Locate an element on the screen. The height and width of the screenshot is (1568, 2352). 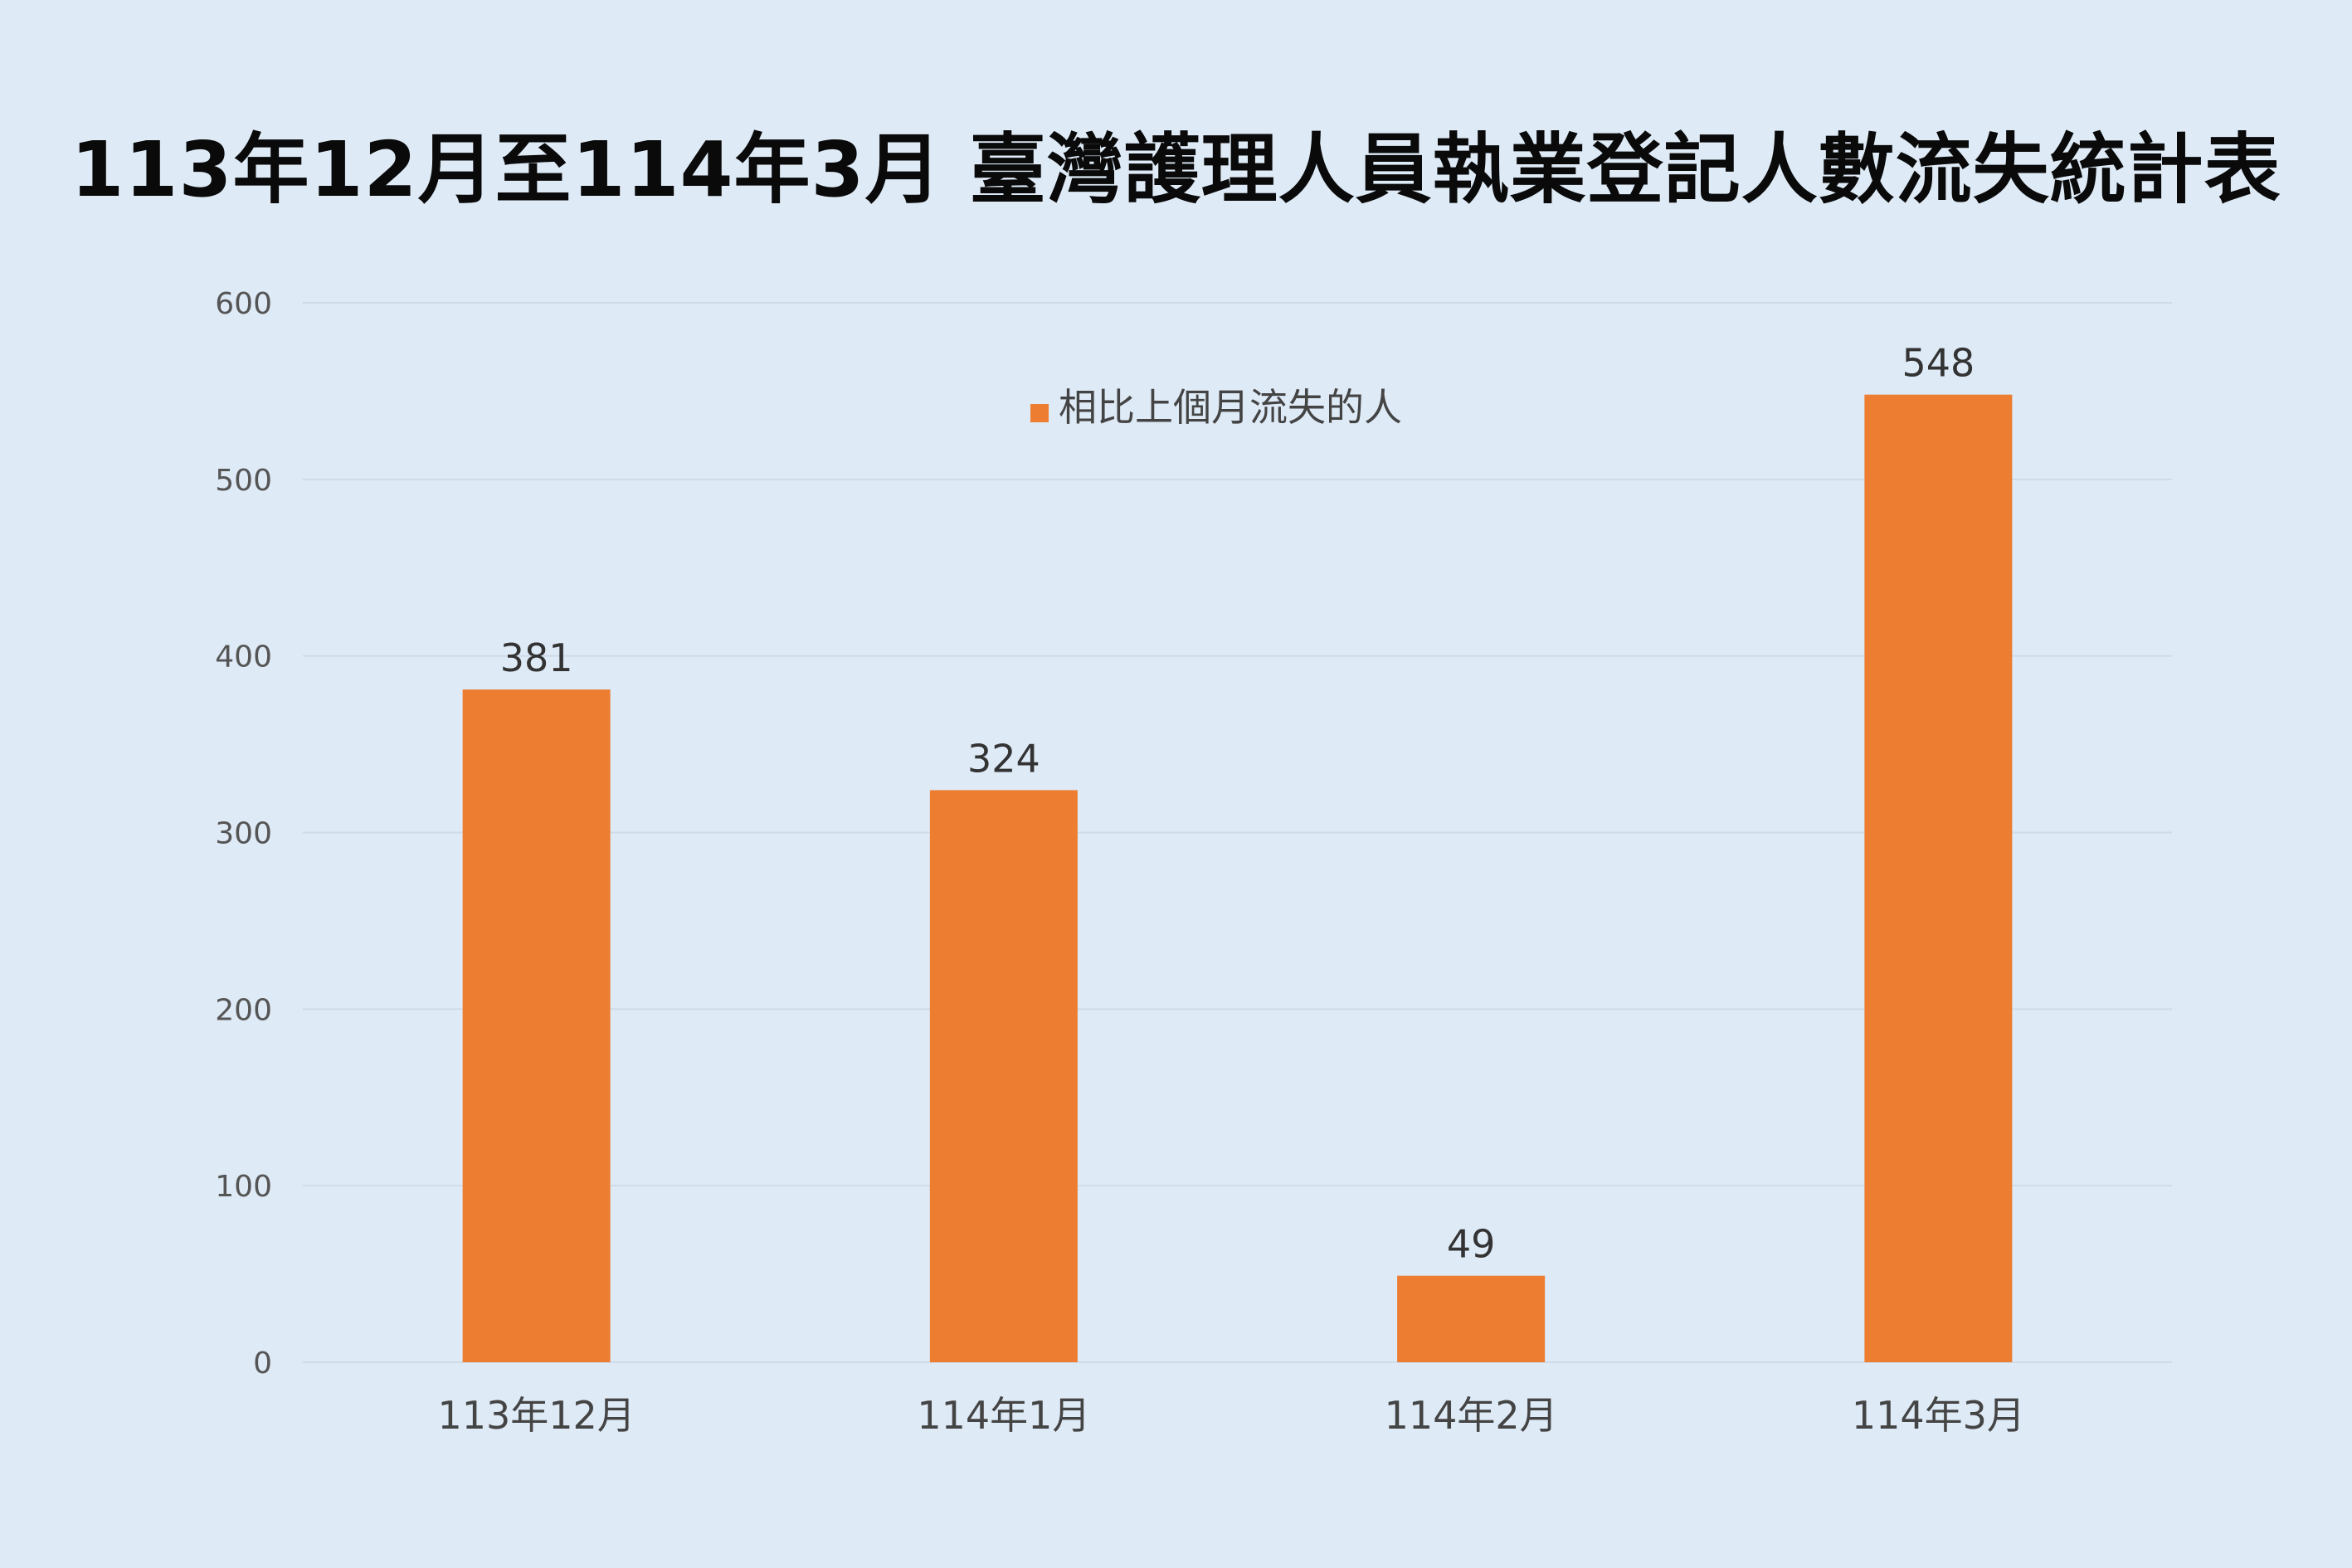
category-label-2: 114年1月 is located at coordinates (1003, 1415).